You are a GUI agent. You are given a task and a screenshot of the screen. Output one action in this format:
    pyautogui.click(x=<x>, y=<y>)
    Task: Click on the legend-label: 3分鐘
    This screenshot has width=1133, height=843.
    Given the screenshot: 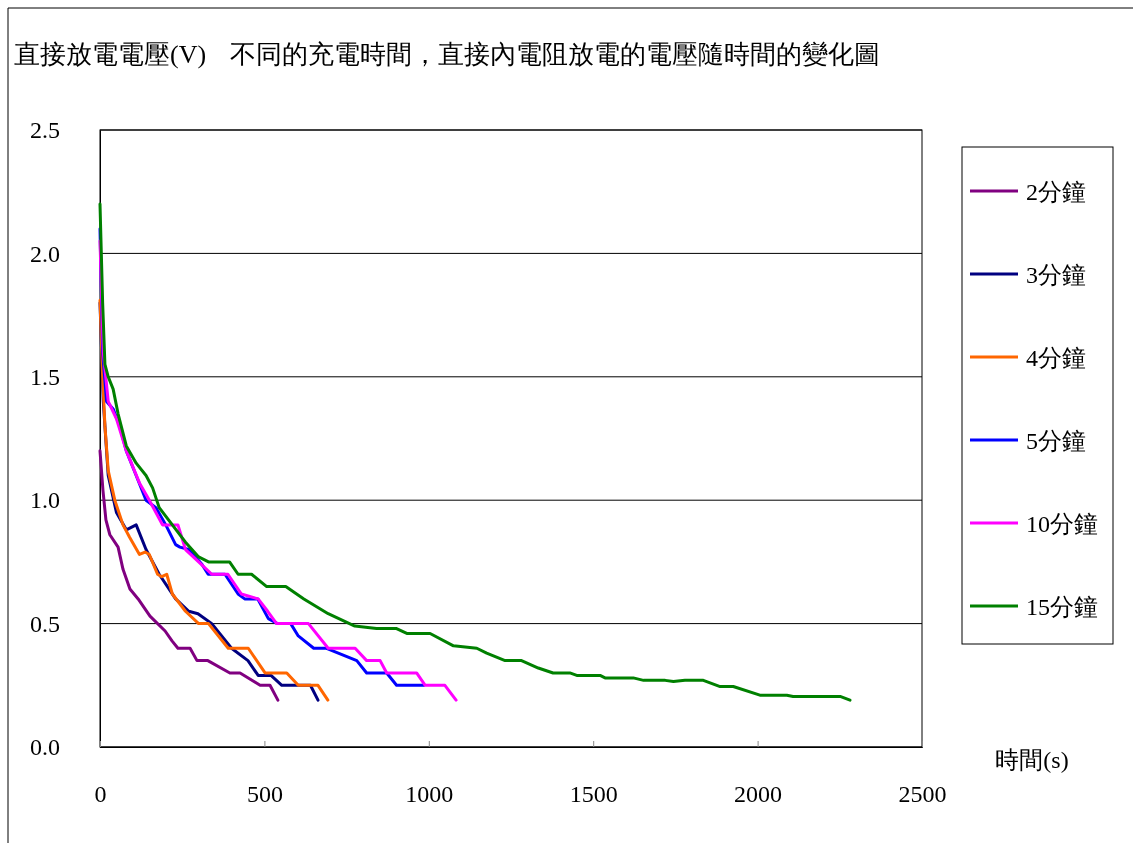 What is the action you would take?
    pyautogui.click(x=1056, y=275)
    